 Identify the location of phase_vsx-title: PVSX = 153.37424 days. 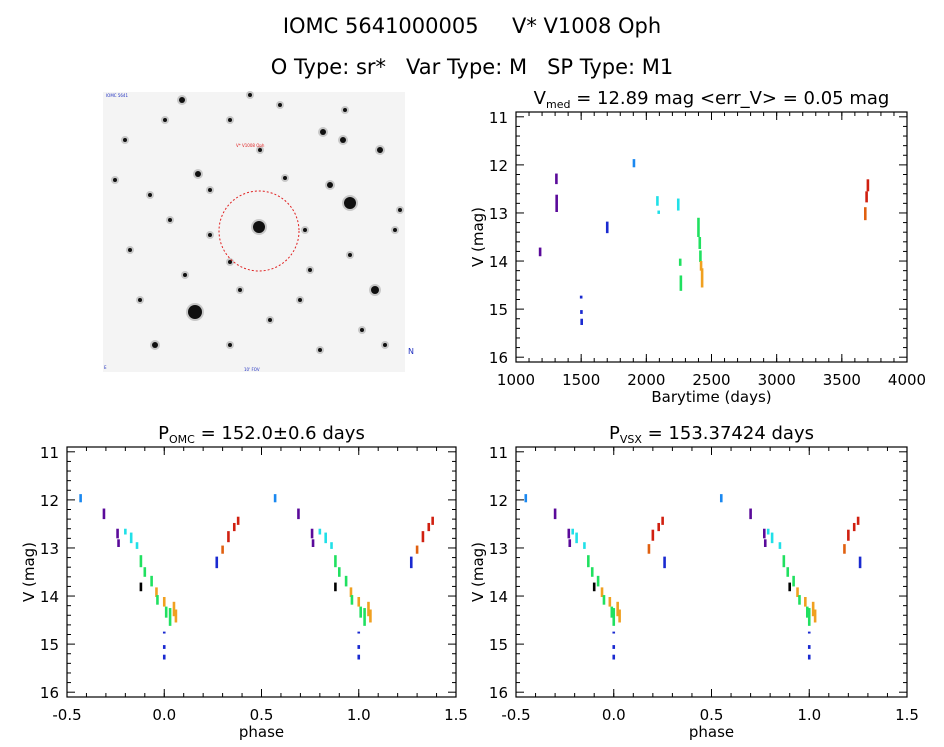
(711, 434).